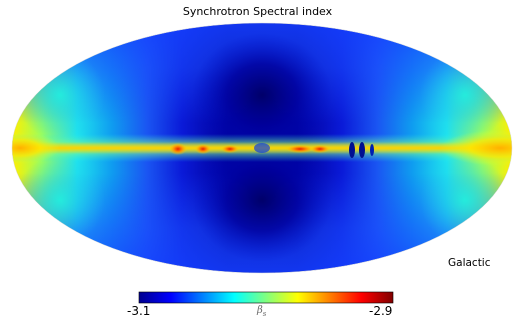  Describe the element at coordinates (266, 297) in the screenshot. I see `colorbar-gradient` at that location.